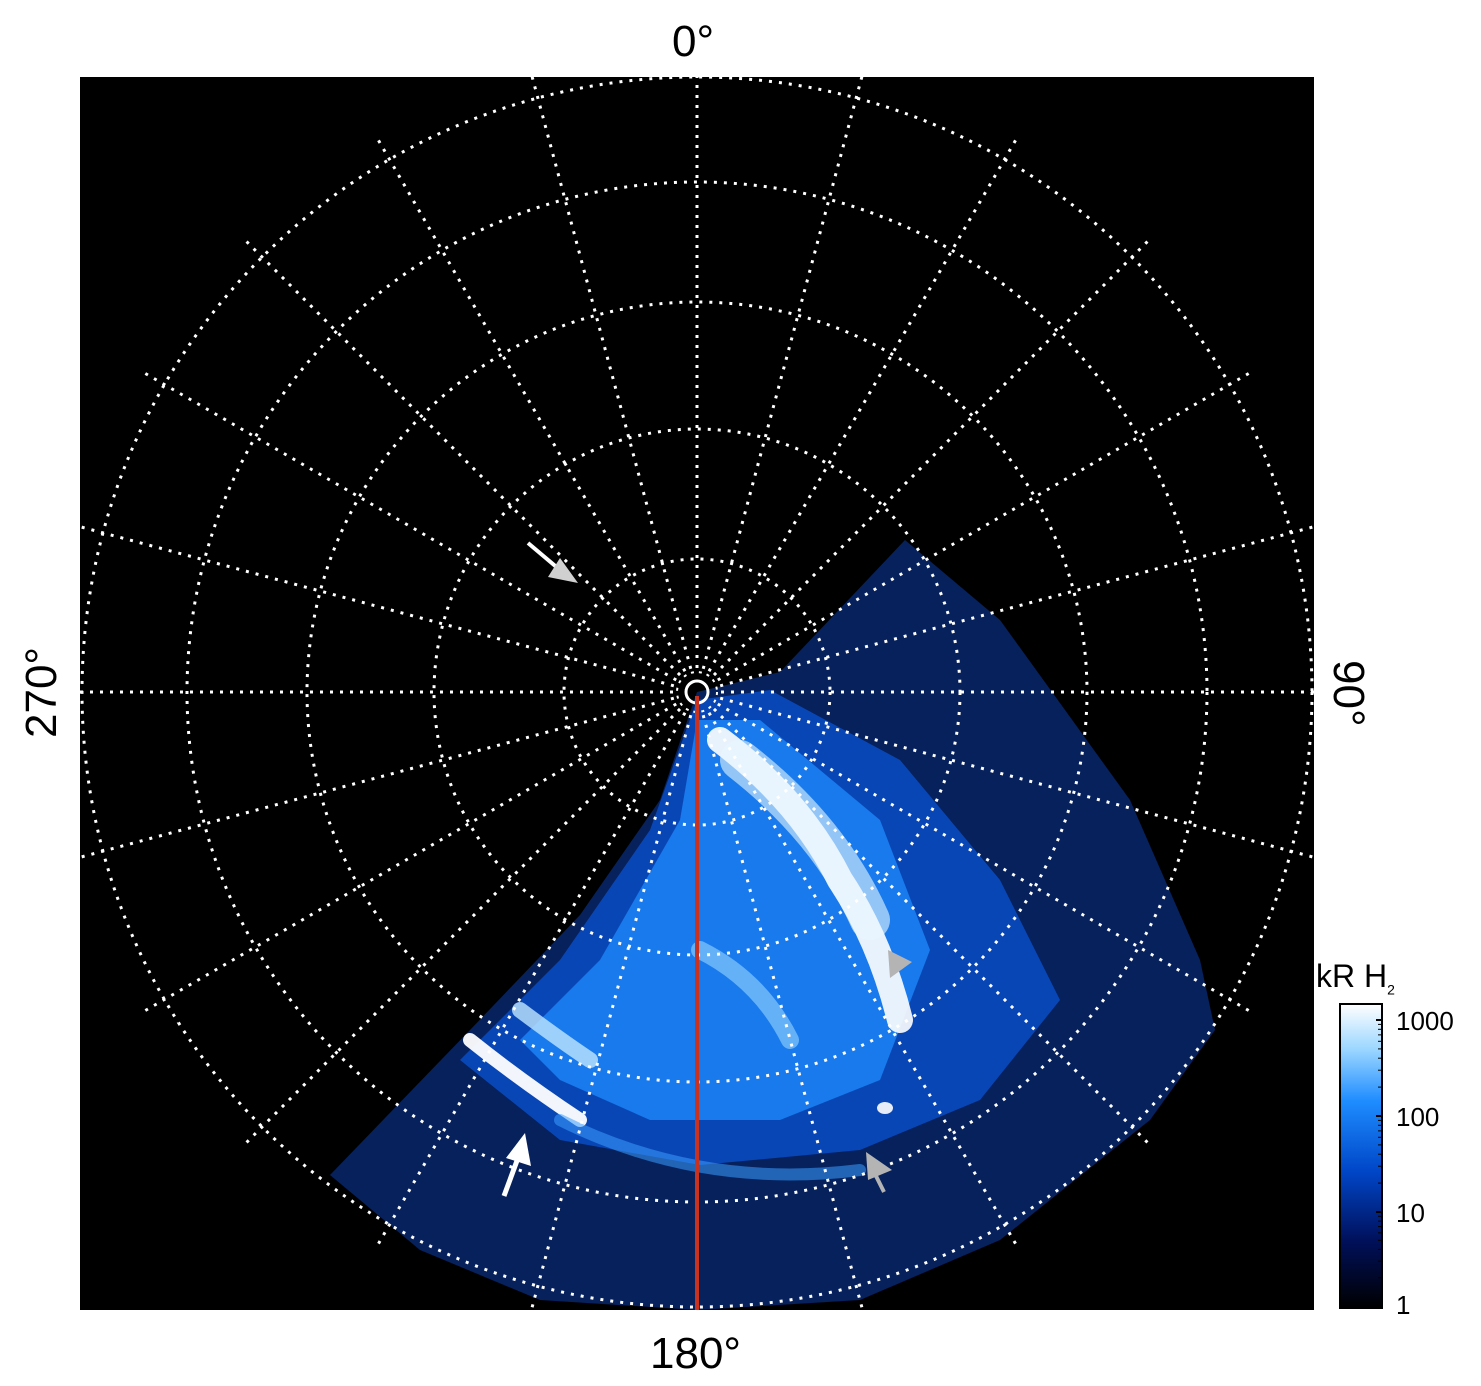 The height and width of the screenshot is (1386, 1481). What do you see at coordinates (1425, 1021) in the screenshot?
I see `colorbar-tick-1000: 1000` at bounding box center [1425, 1021].